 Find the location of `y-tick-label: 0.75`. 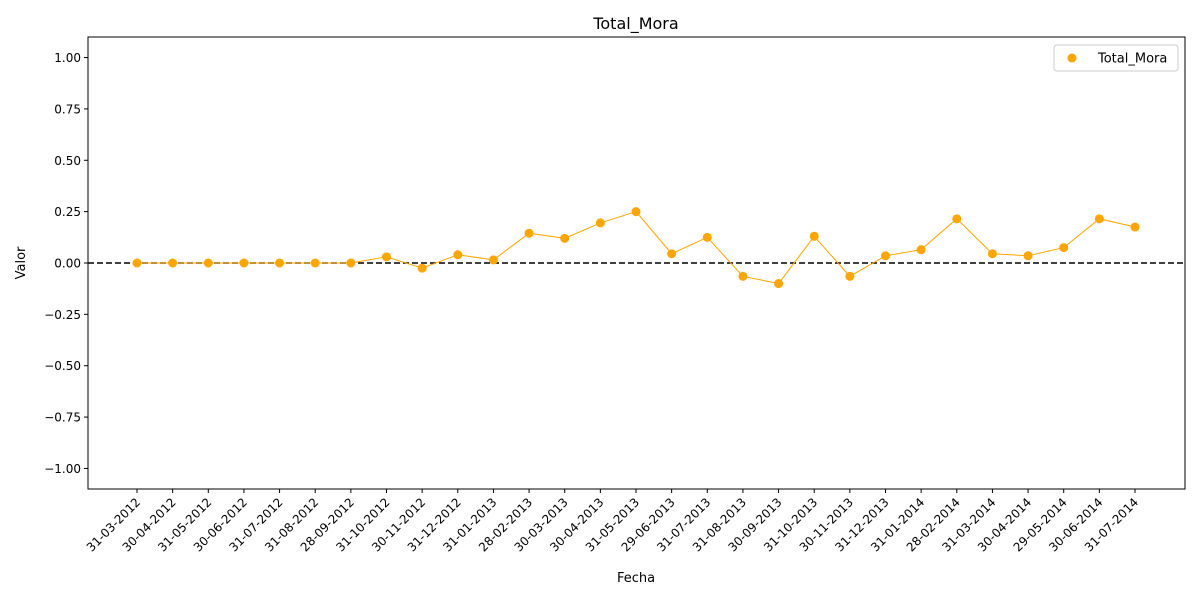

y-tick-label: 0.75 is located at coordinates (67, 109).